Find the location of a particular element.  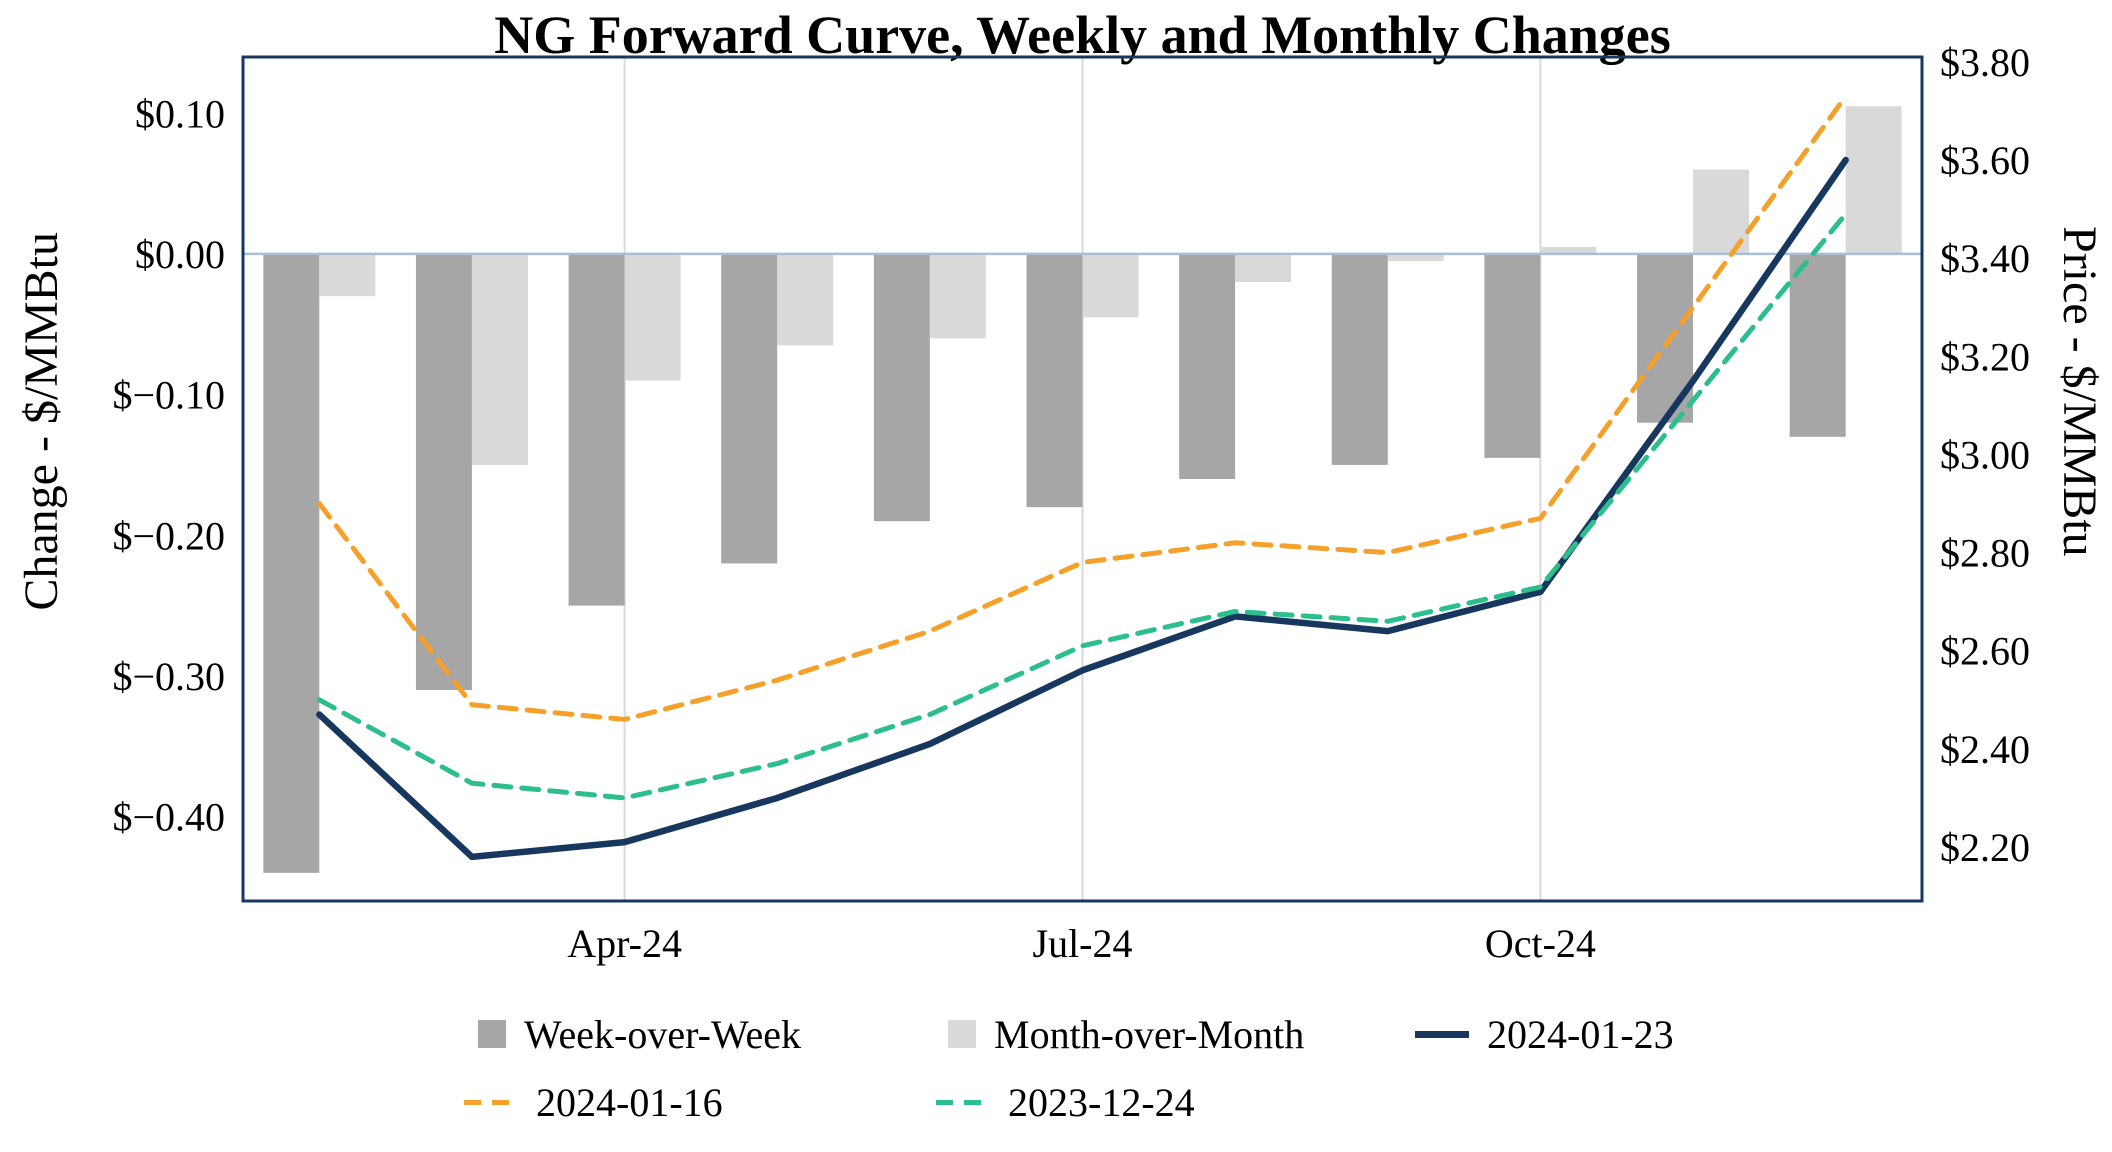

x-axis-tick-label: Oct-24 is located at coordinates (1540, 943).